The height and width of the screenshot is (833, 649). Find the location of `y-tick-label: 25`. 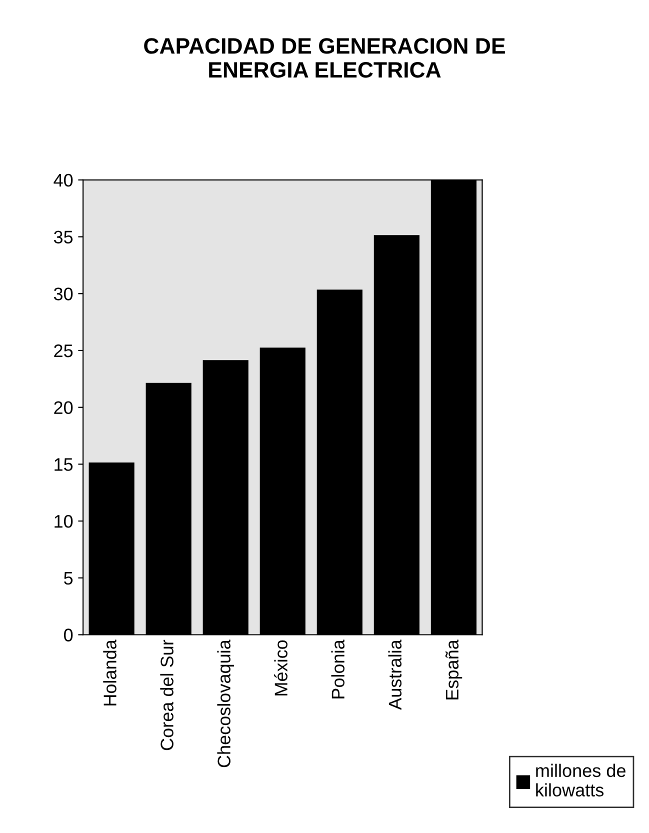

y-tick-label: 25 is located at coordinates (63, 351).